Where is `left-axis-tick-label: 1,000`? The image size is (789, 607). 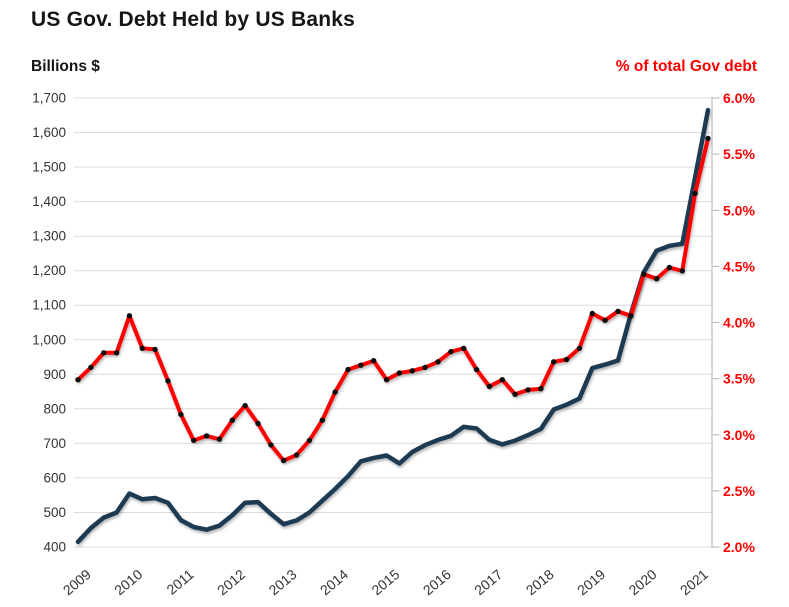
left-axis-tick-label: 1,000 is located at coordinates (49, 339).